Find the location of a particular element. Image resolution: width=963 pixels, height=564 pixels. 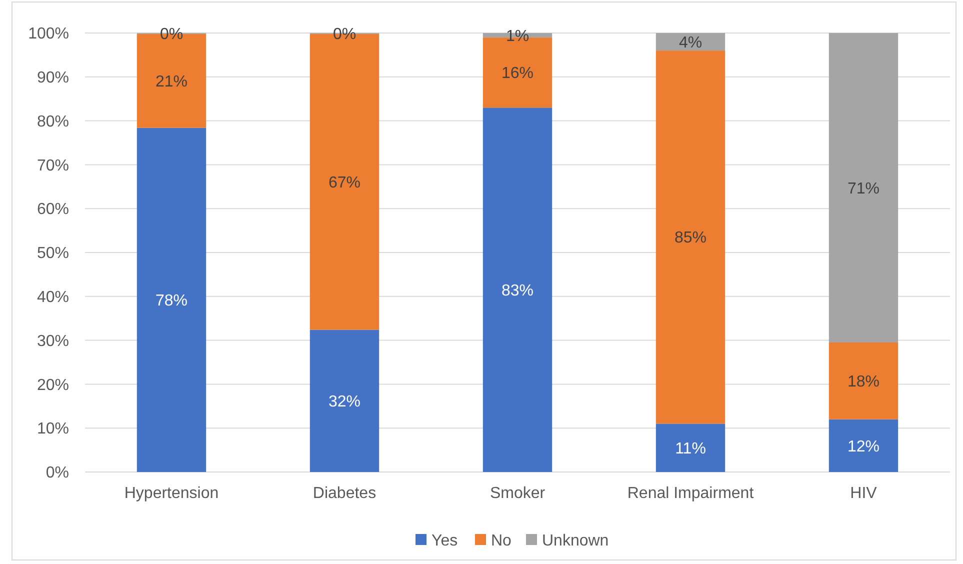

x-tick-label: HIV is located at coordinates (864, 493).